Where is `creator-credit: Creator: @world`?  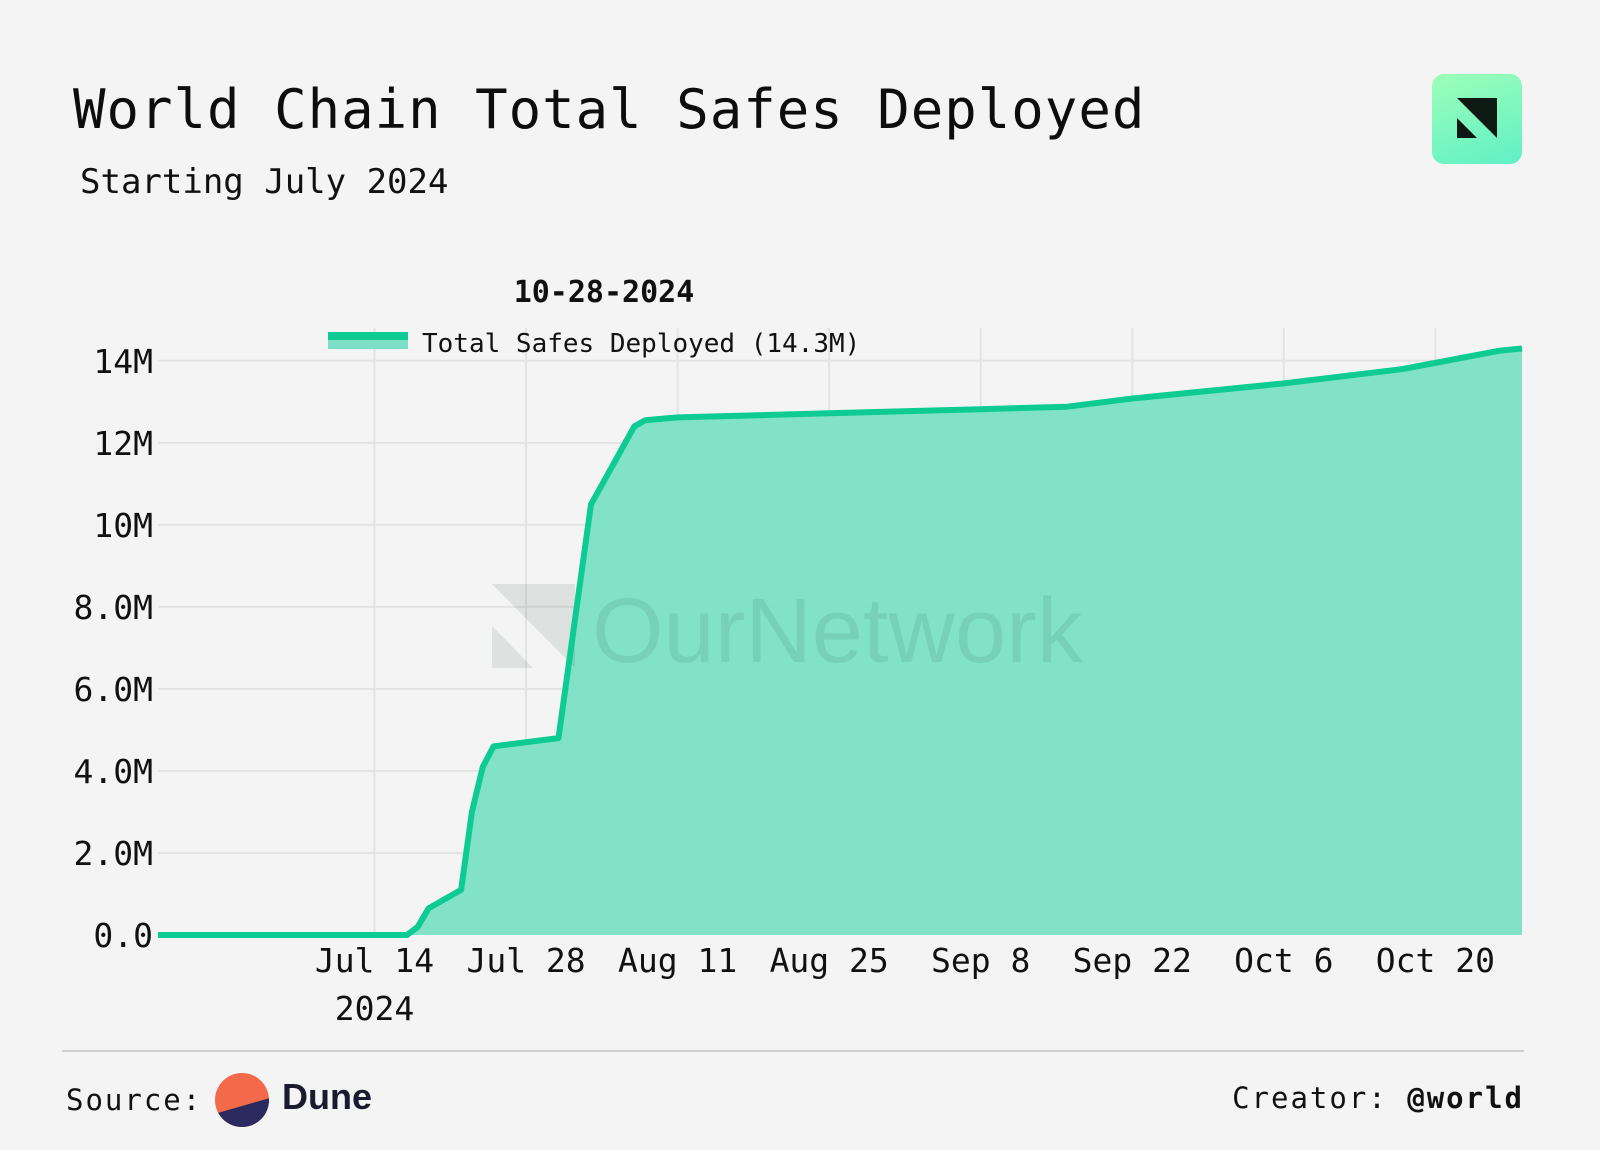 creator-credit: Creator: @world is located at coordinates (1378, 1098).